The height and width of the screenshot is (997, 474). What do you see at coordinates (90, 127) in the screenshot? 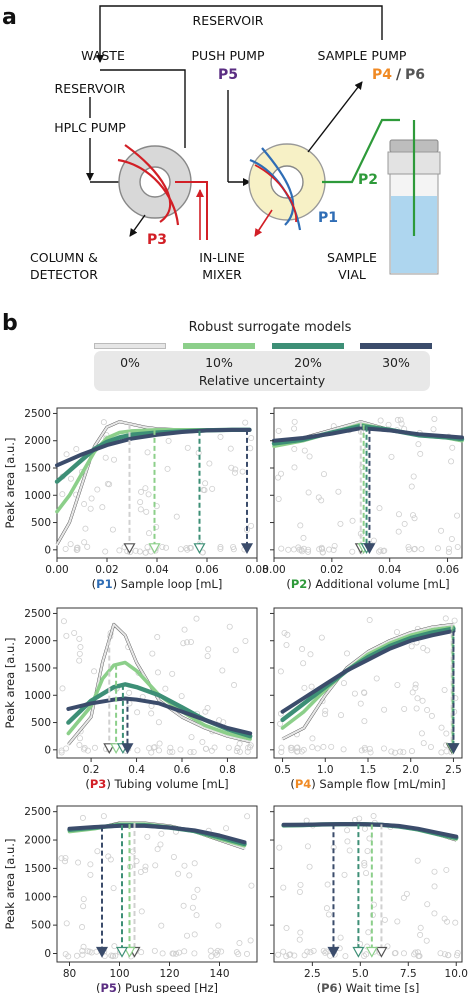
I see `hplc-pump-label: HPLC PUMP` at bounding box center [90, 127].